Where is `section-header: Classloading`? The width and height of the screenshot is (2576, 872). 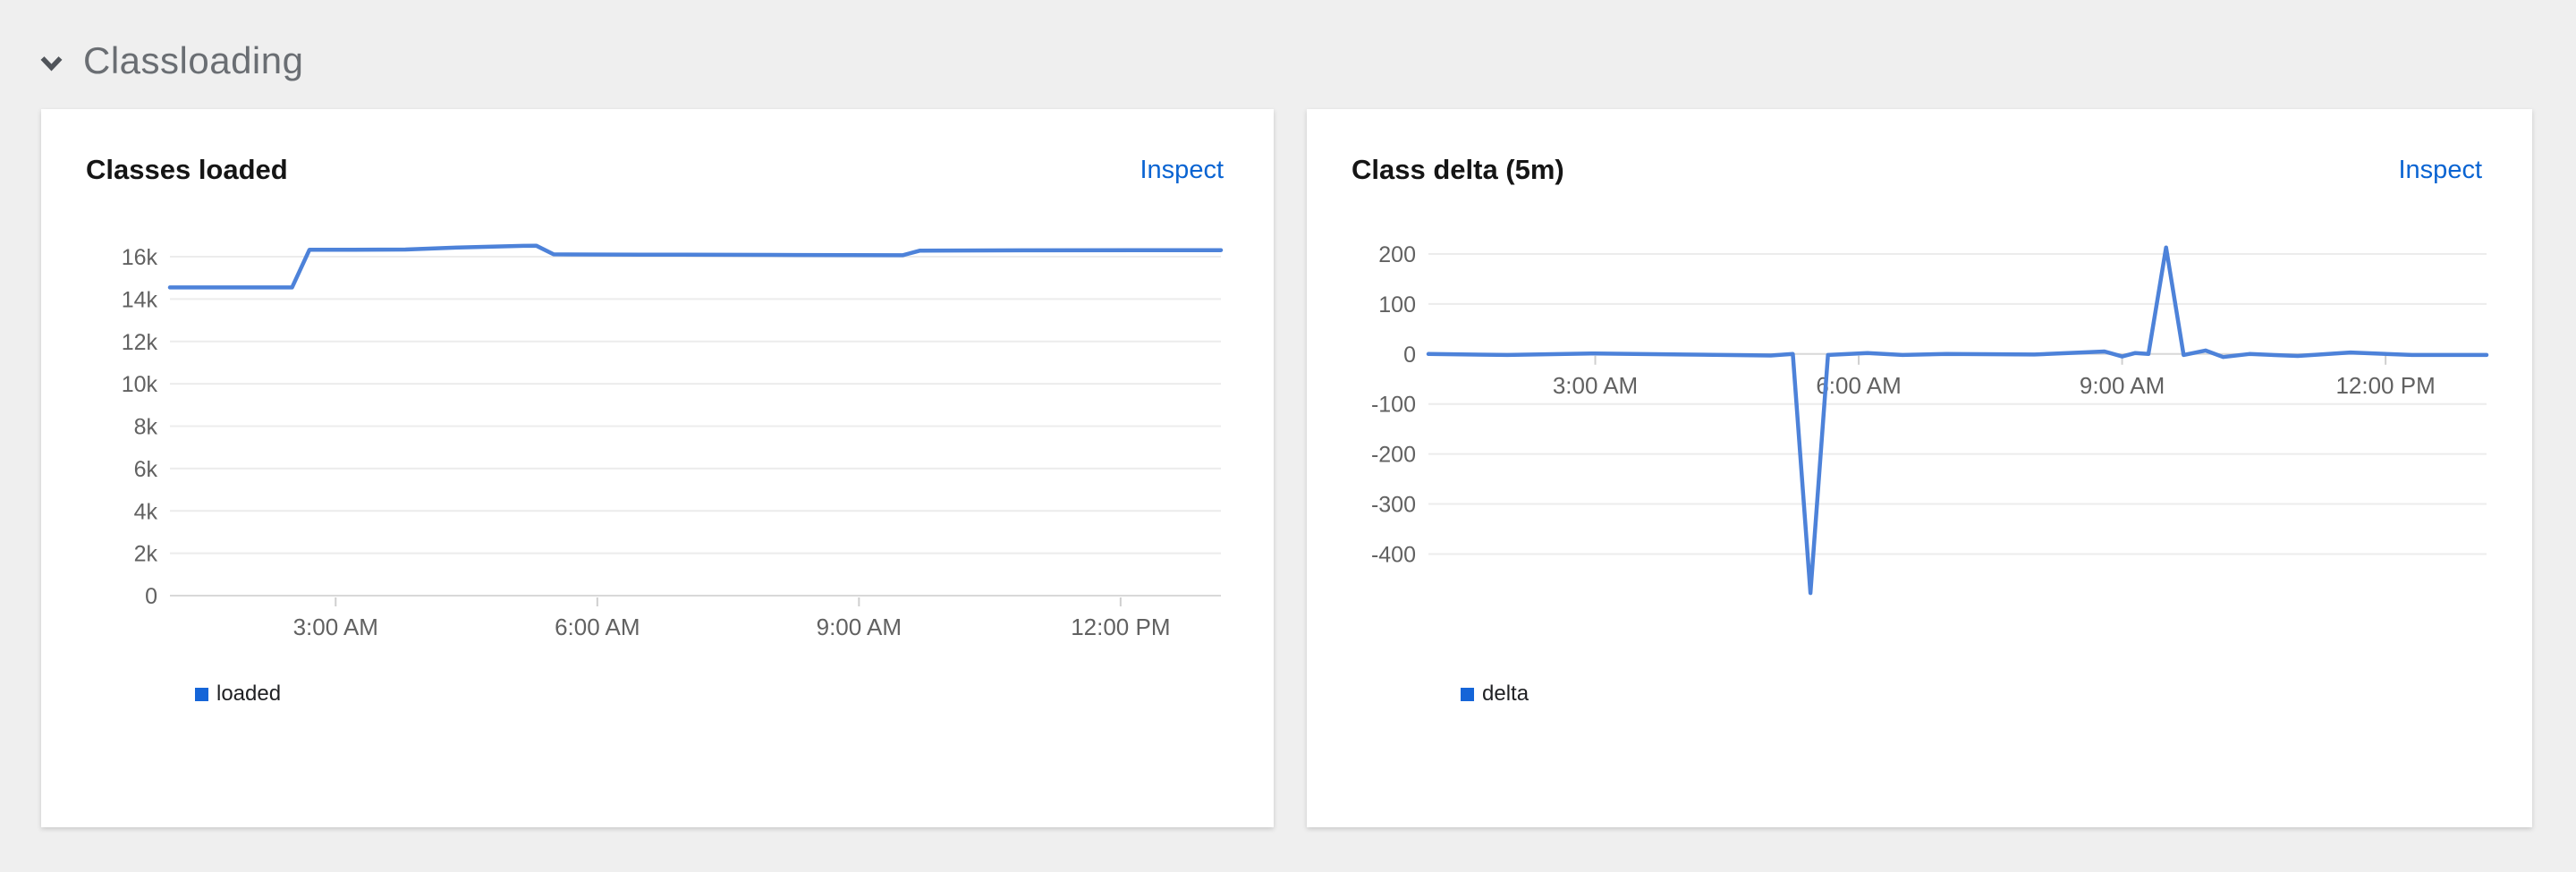 section-header: Classloading is located at coordinates (171, 61).